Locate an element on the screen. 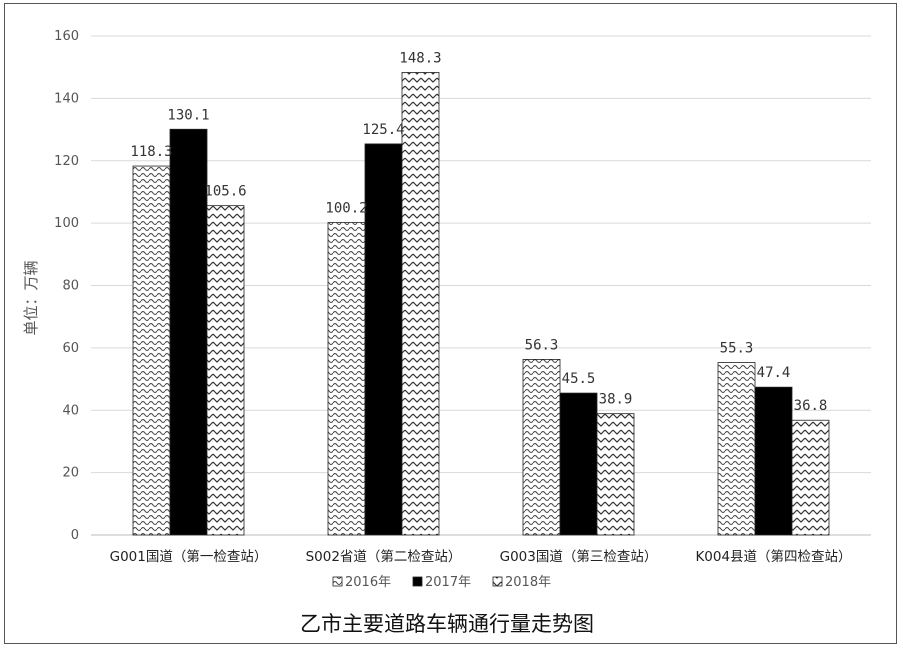  bar-value-label: 105.6 is located at coordinates (225, 192).